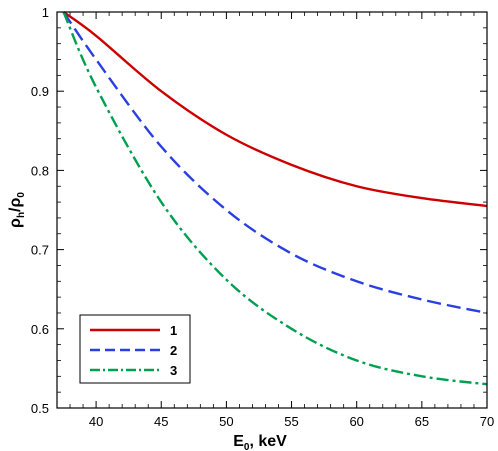 Image resolution: width=498 pixels, height=451 pixels. Describe the element at coordinates (226, 421) in the screenshot. I see `x-tick-label: 50` at that location.